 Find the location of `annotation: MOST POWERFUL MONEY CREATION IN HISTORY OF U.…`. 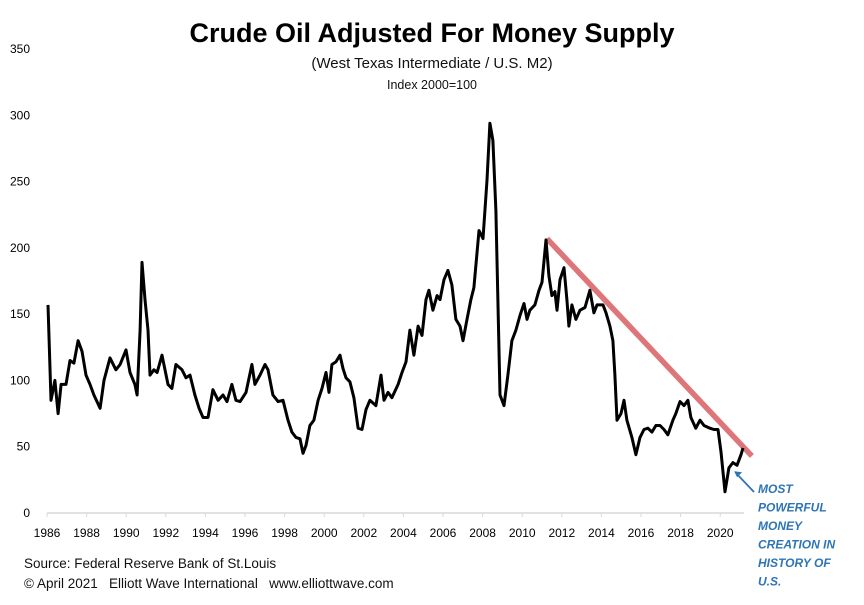

annotation: MOST POWERFUL MONEY CREATION IN HISTORY OF U.… is located at coordinates (784, 530).